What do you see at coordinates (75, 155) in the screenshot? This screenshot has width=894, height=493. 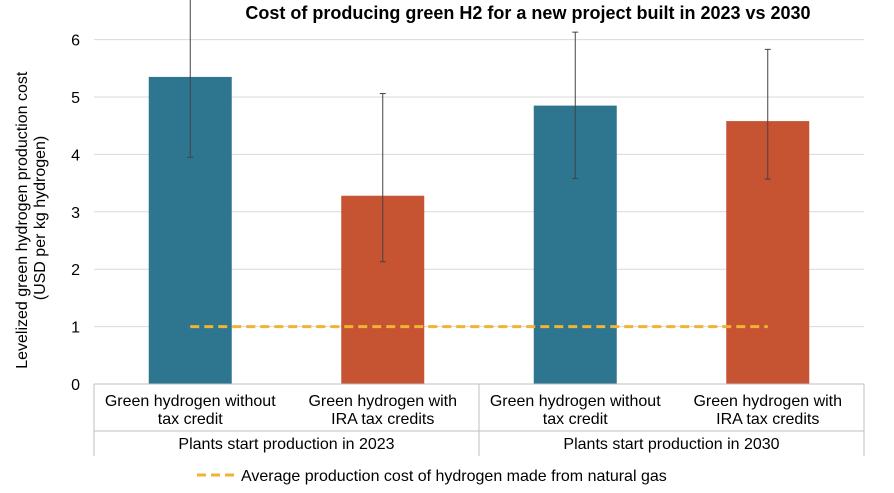 I see `y-tick-label: 4` at bounding box center [75, 155].